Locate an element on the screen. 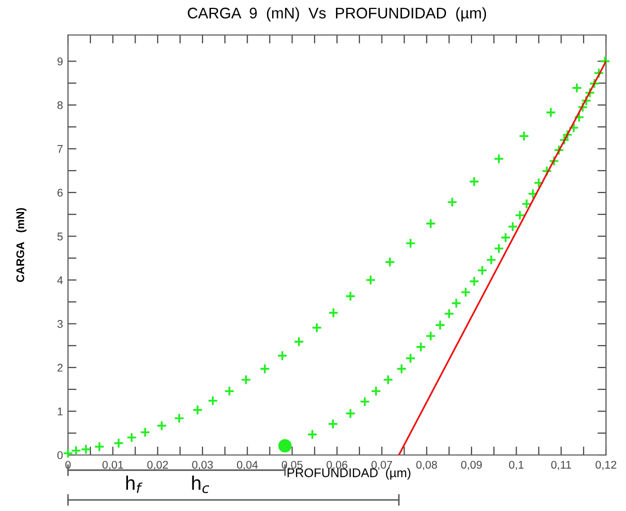 The width and height of the screenshot is (626, 511). x-tick-label: 0,12 is located at coordinates (606, 465).